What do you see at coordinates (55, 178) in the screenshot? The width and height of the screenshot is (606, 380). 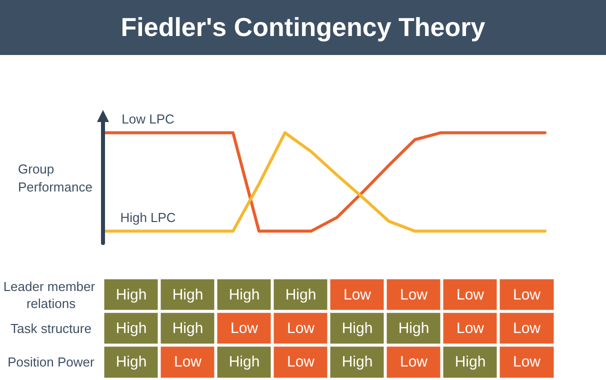 I see `y-axis-title: Group Performance` at bounding box center [55, 178].